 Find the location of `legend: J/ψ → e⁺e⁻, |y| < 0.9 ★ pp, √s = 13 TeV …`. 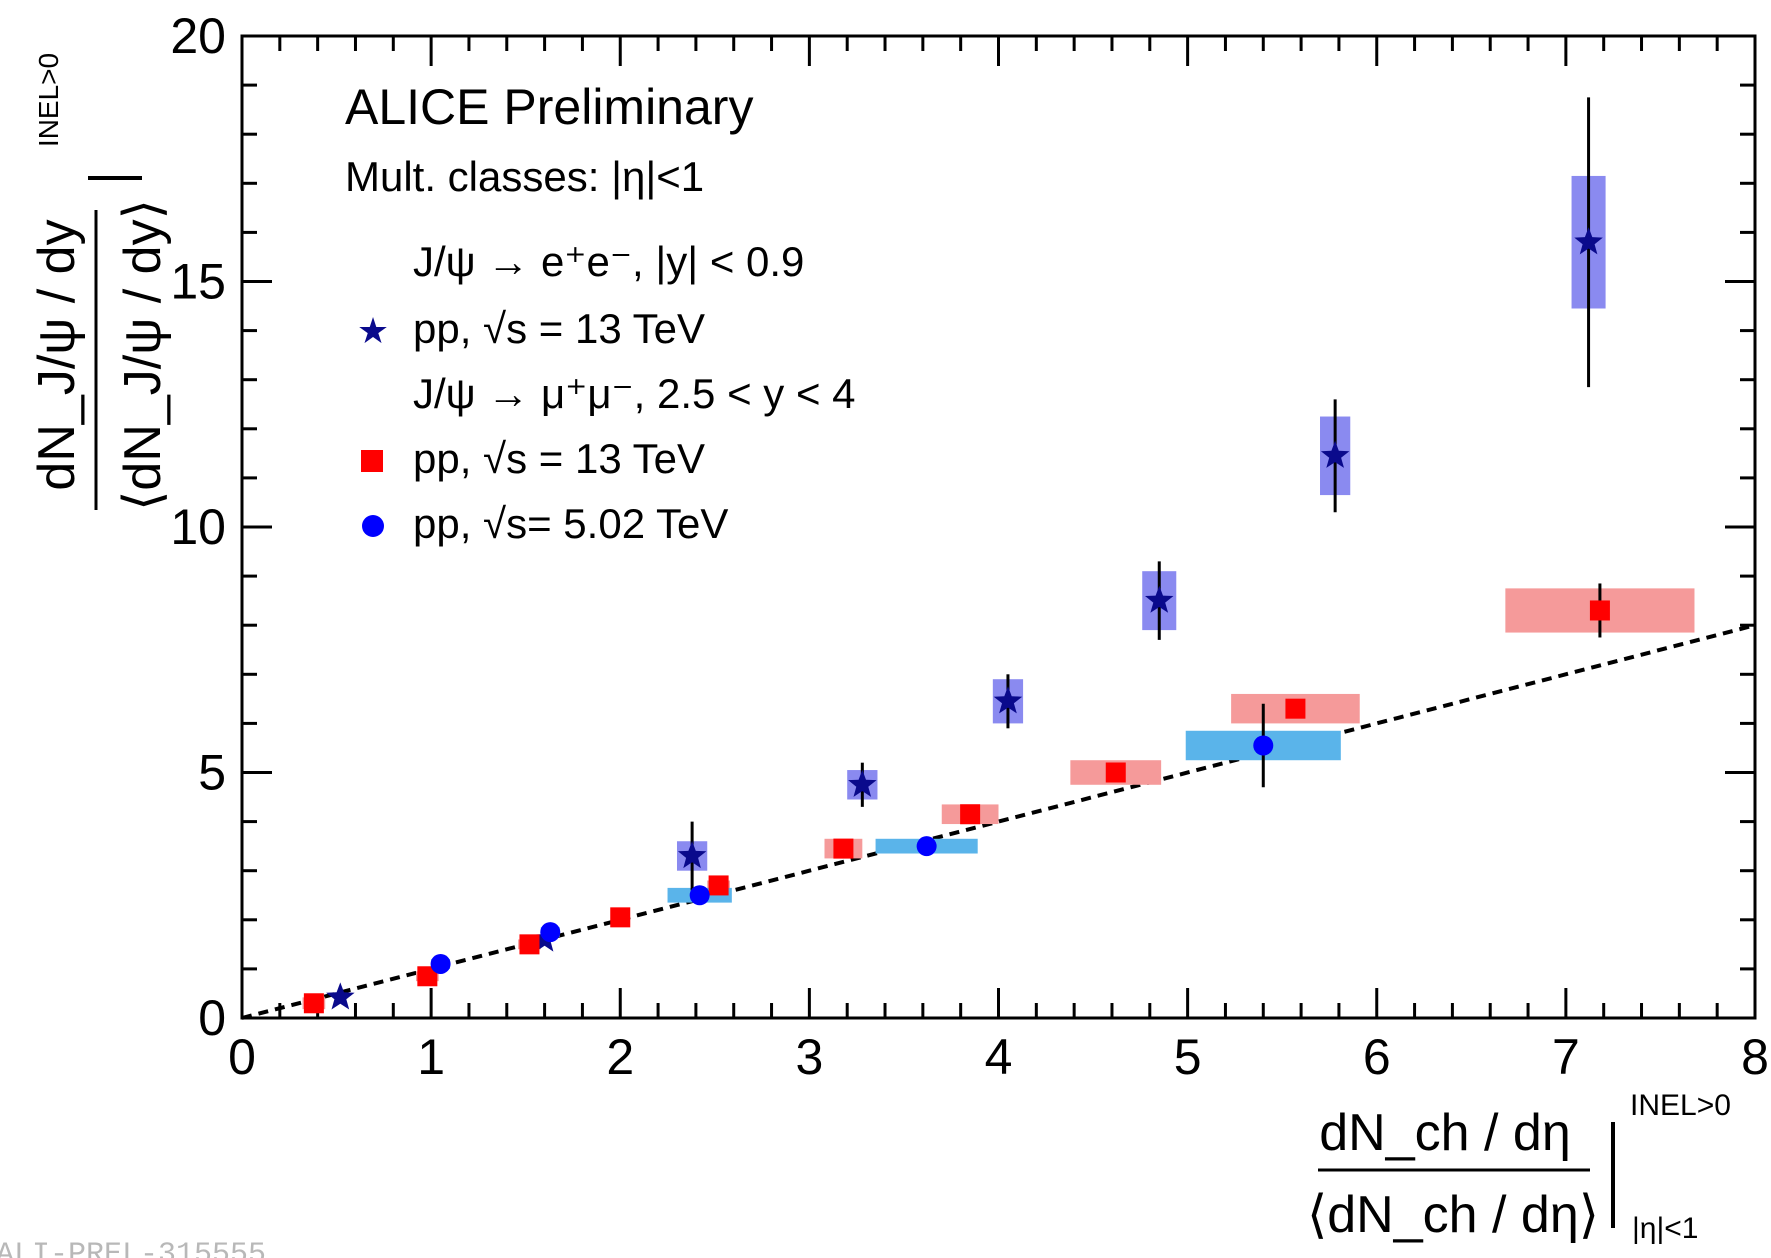

legend: J/ψ → e⁺e⁻, |y| < 0.9 ★ pp, √s = 13 TeV … is located at coordinates (606, 392).